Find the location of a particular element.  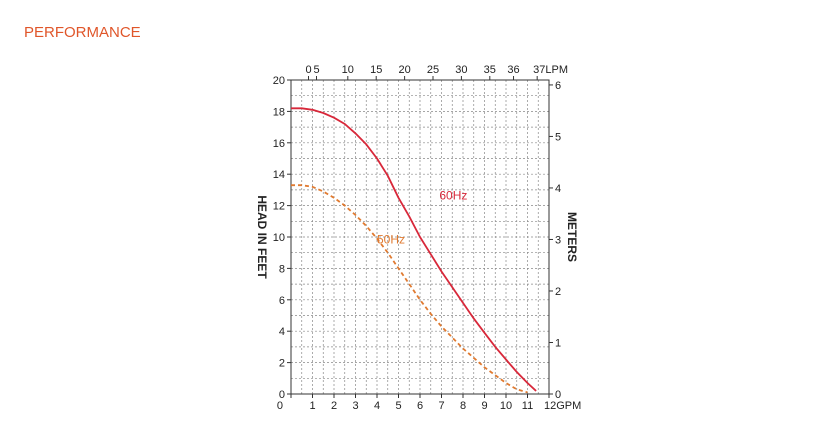

left-tick-label: 20 is located at coordinates (279, 81).